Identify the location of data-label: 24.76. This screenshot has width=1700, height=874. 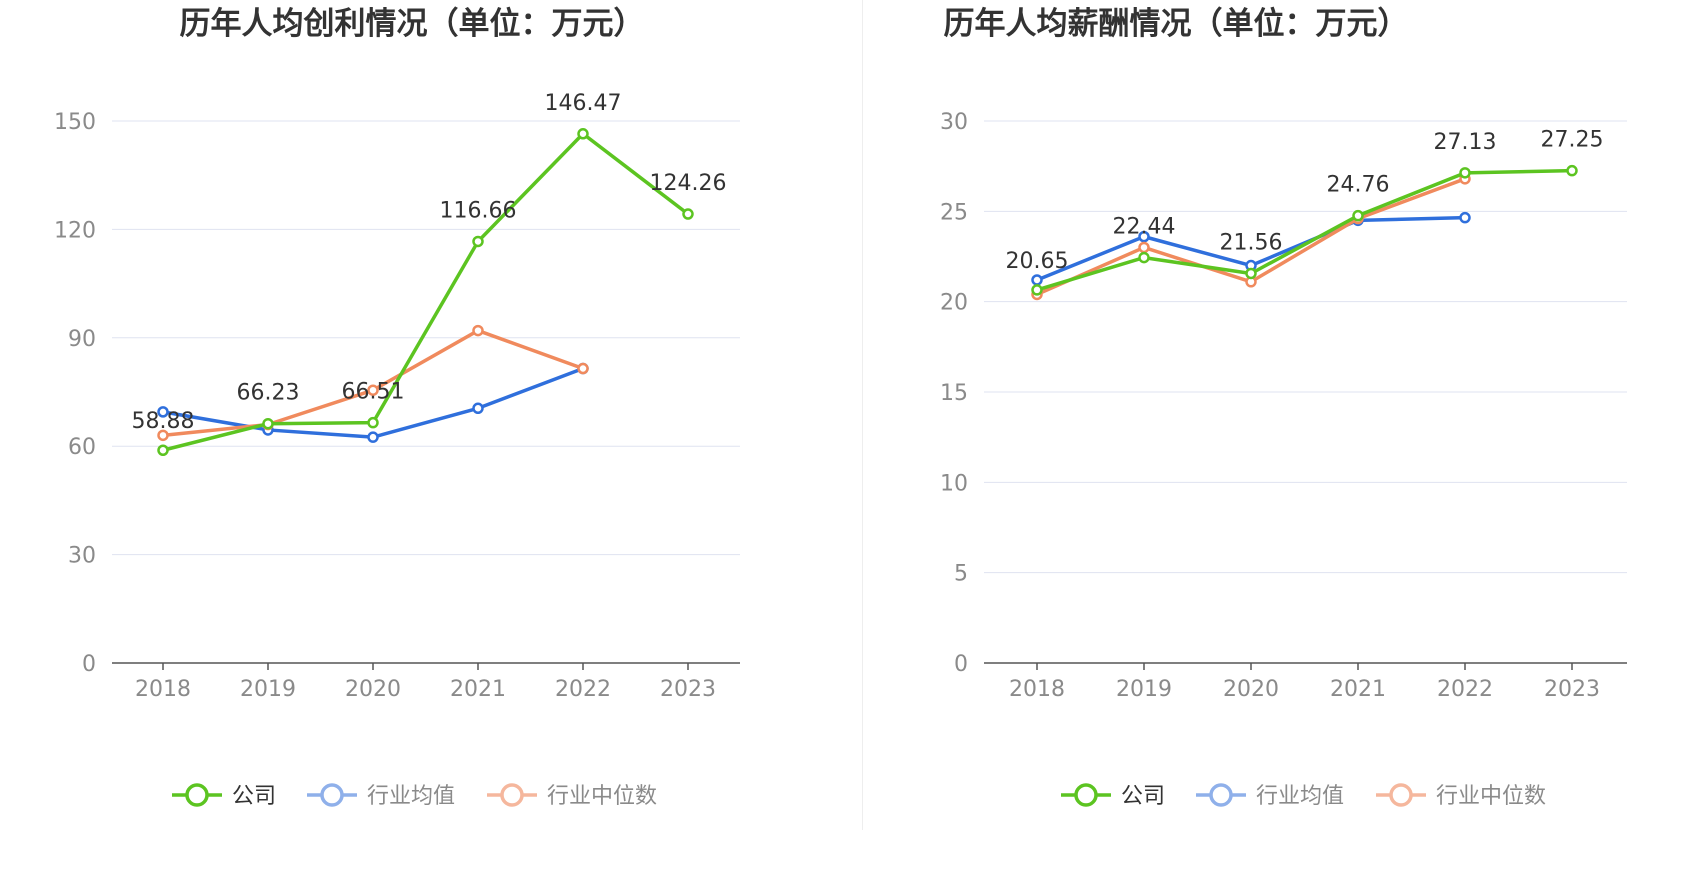
(1358, 185).